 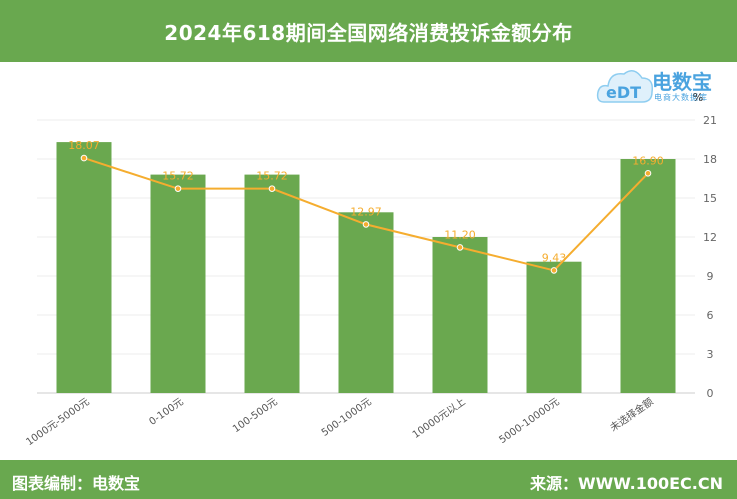 I want to click on x-tick-label: 5000-10000元, so click(x=529, y=421).